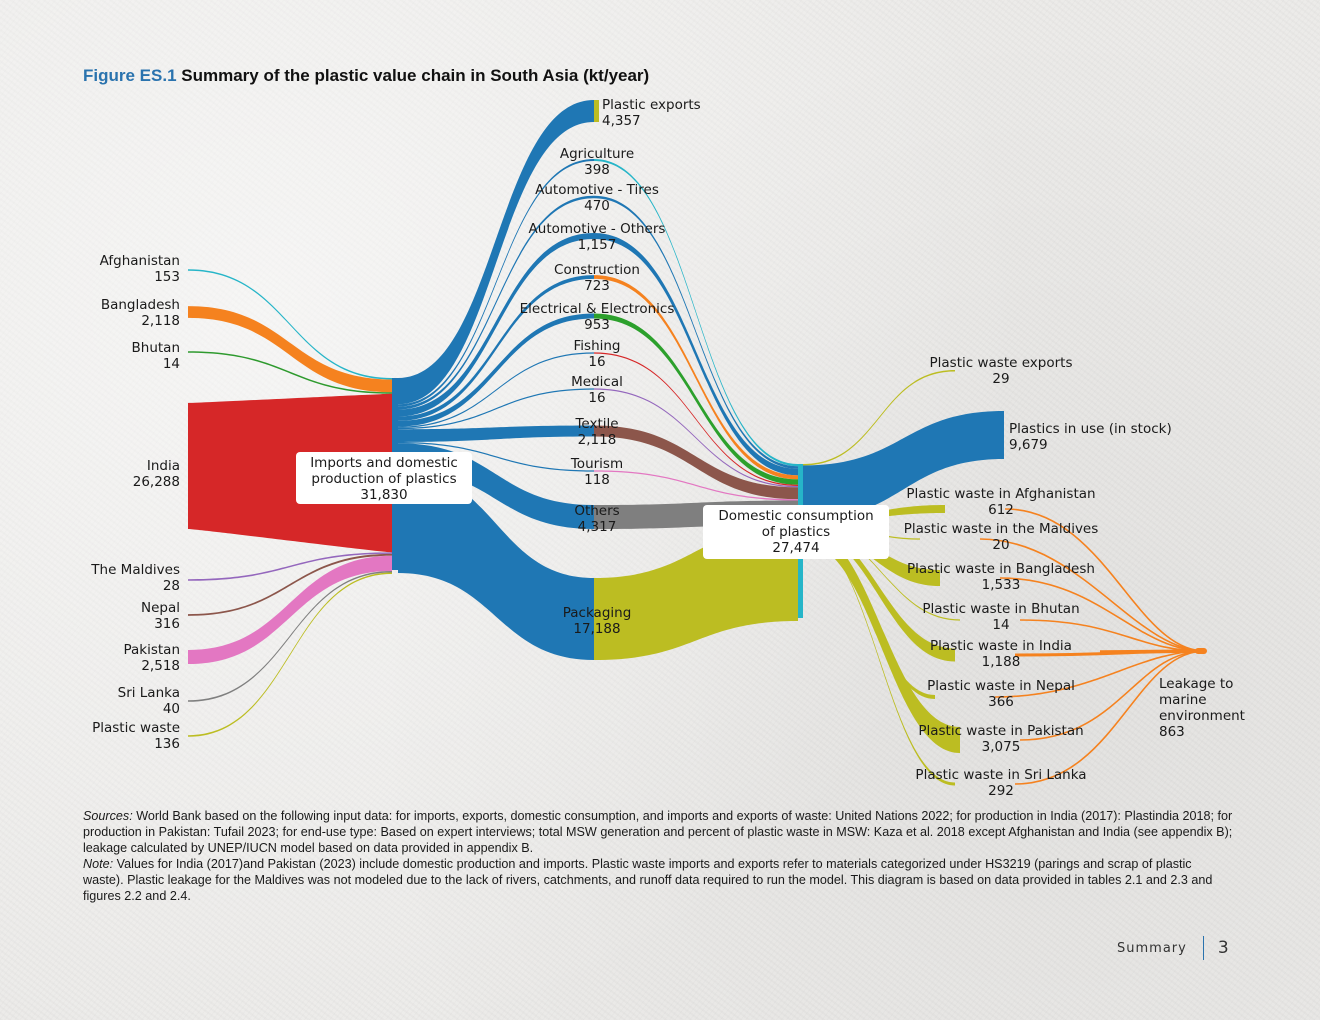  What do you see at coordinates (140, 261) in the screenshot?
I see `label-afghanistan-line: Afghanistan` at bounding box center [140, 261].